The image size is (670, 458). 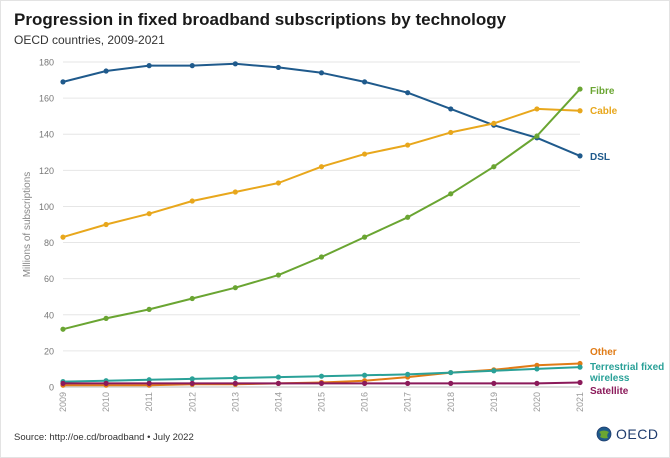 I want to click on logo-text: OECD, so click(x=637, y=434).